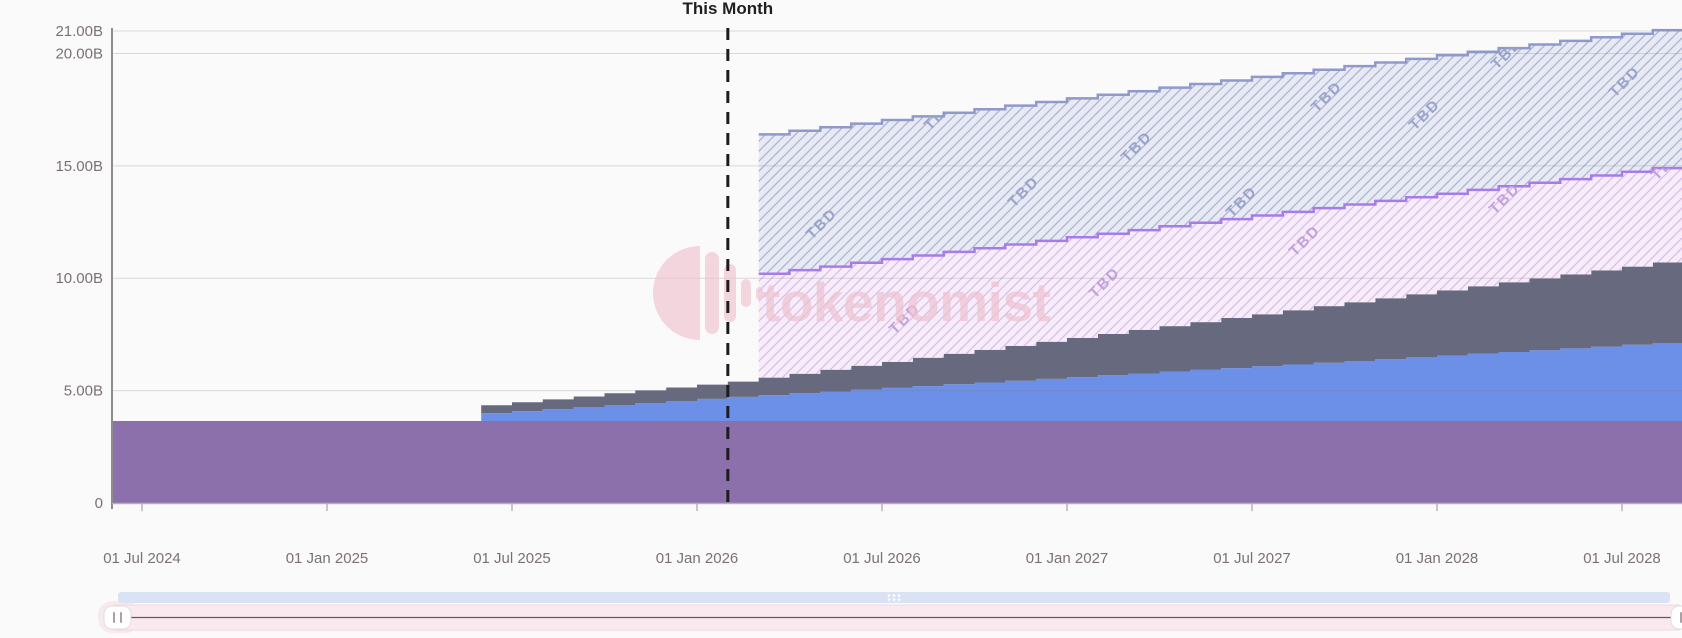  I want to click on watermark-text: tokenomist, so click(906, 302).